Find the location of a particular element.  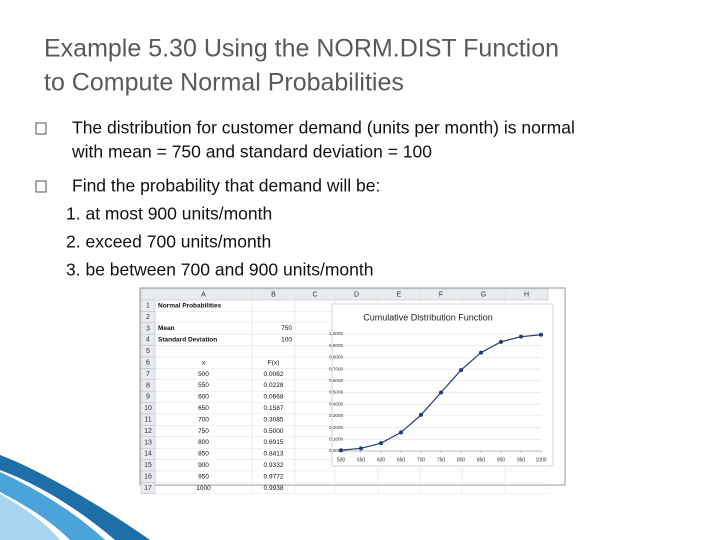

swoosh is located at coordinates (75, 497).